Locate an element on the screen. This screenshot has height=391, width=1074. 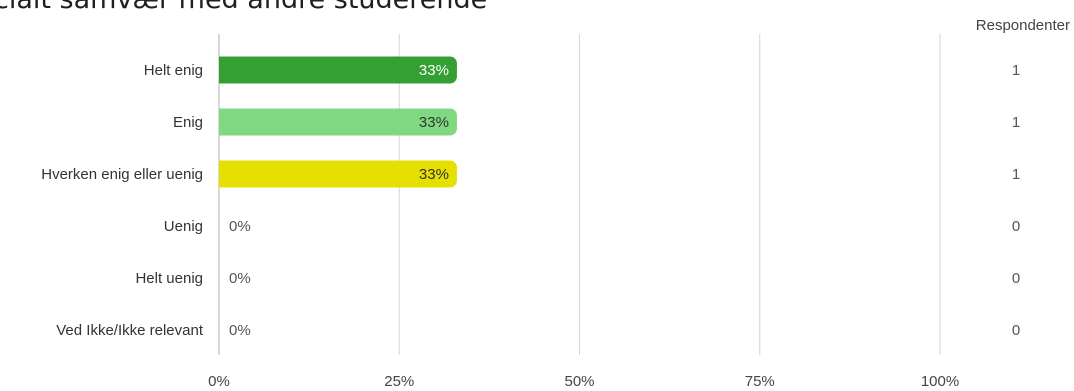
x-tick-label: 100% is located at coordinates (940, 381).